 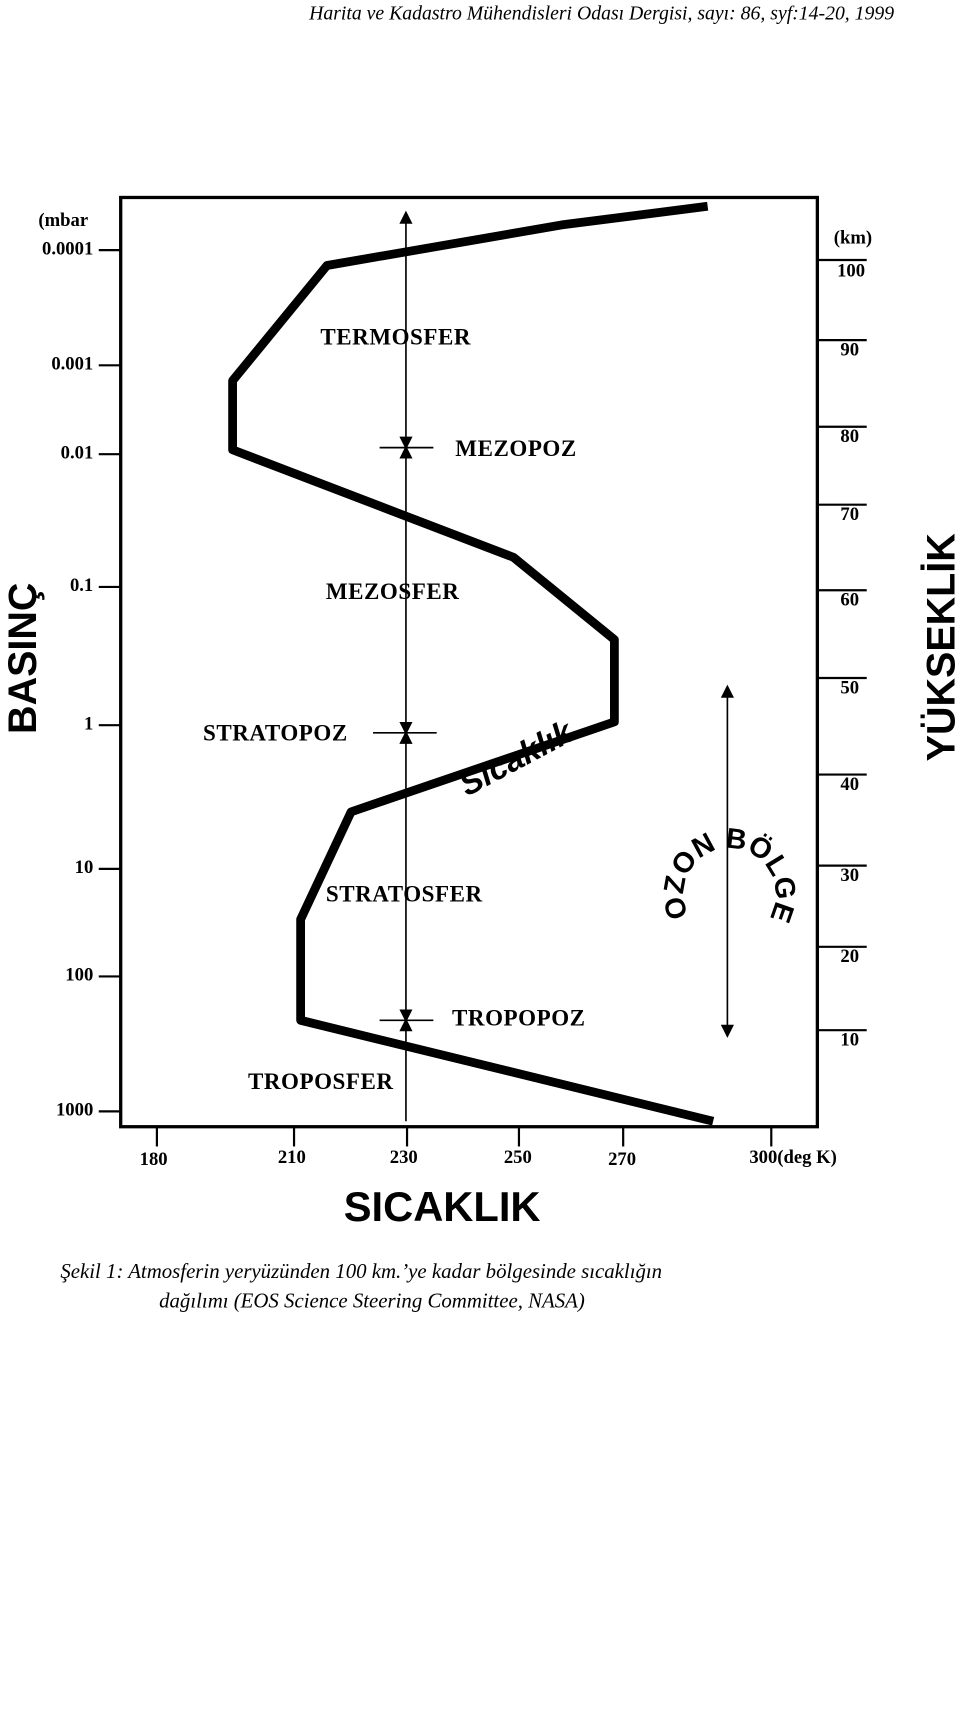 I want to click on pressure-tick: 10, so click(x=84, y=867).